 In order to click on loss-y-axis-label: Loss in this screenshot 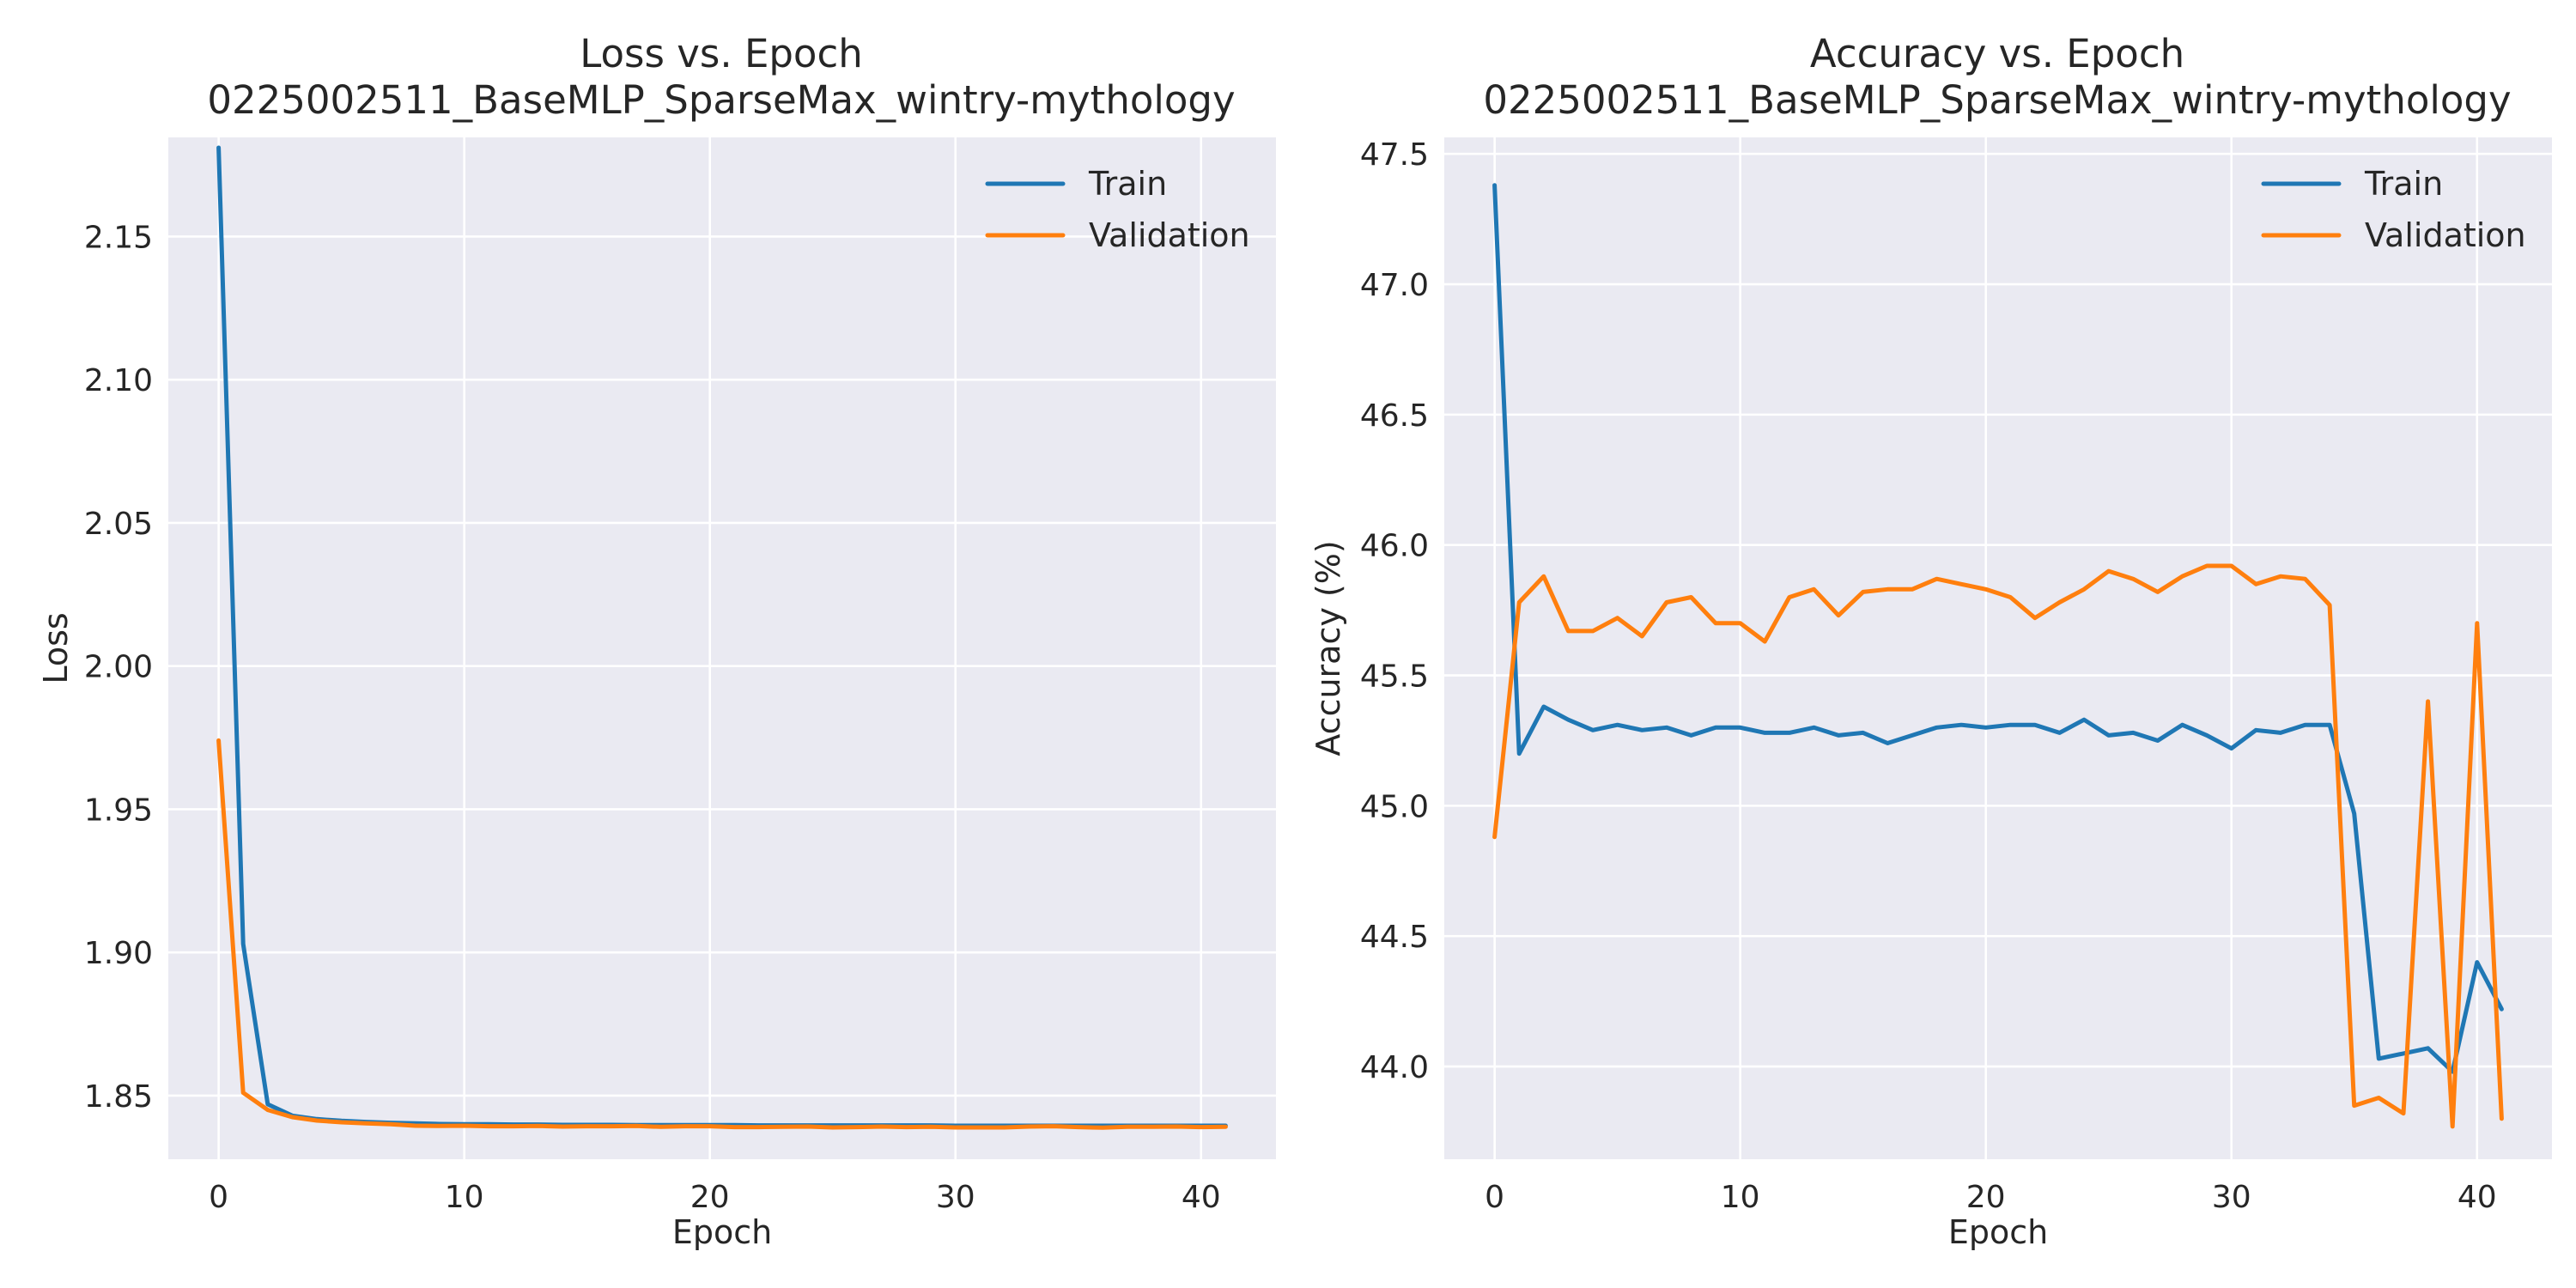, I will do `click(56, 647)`.